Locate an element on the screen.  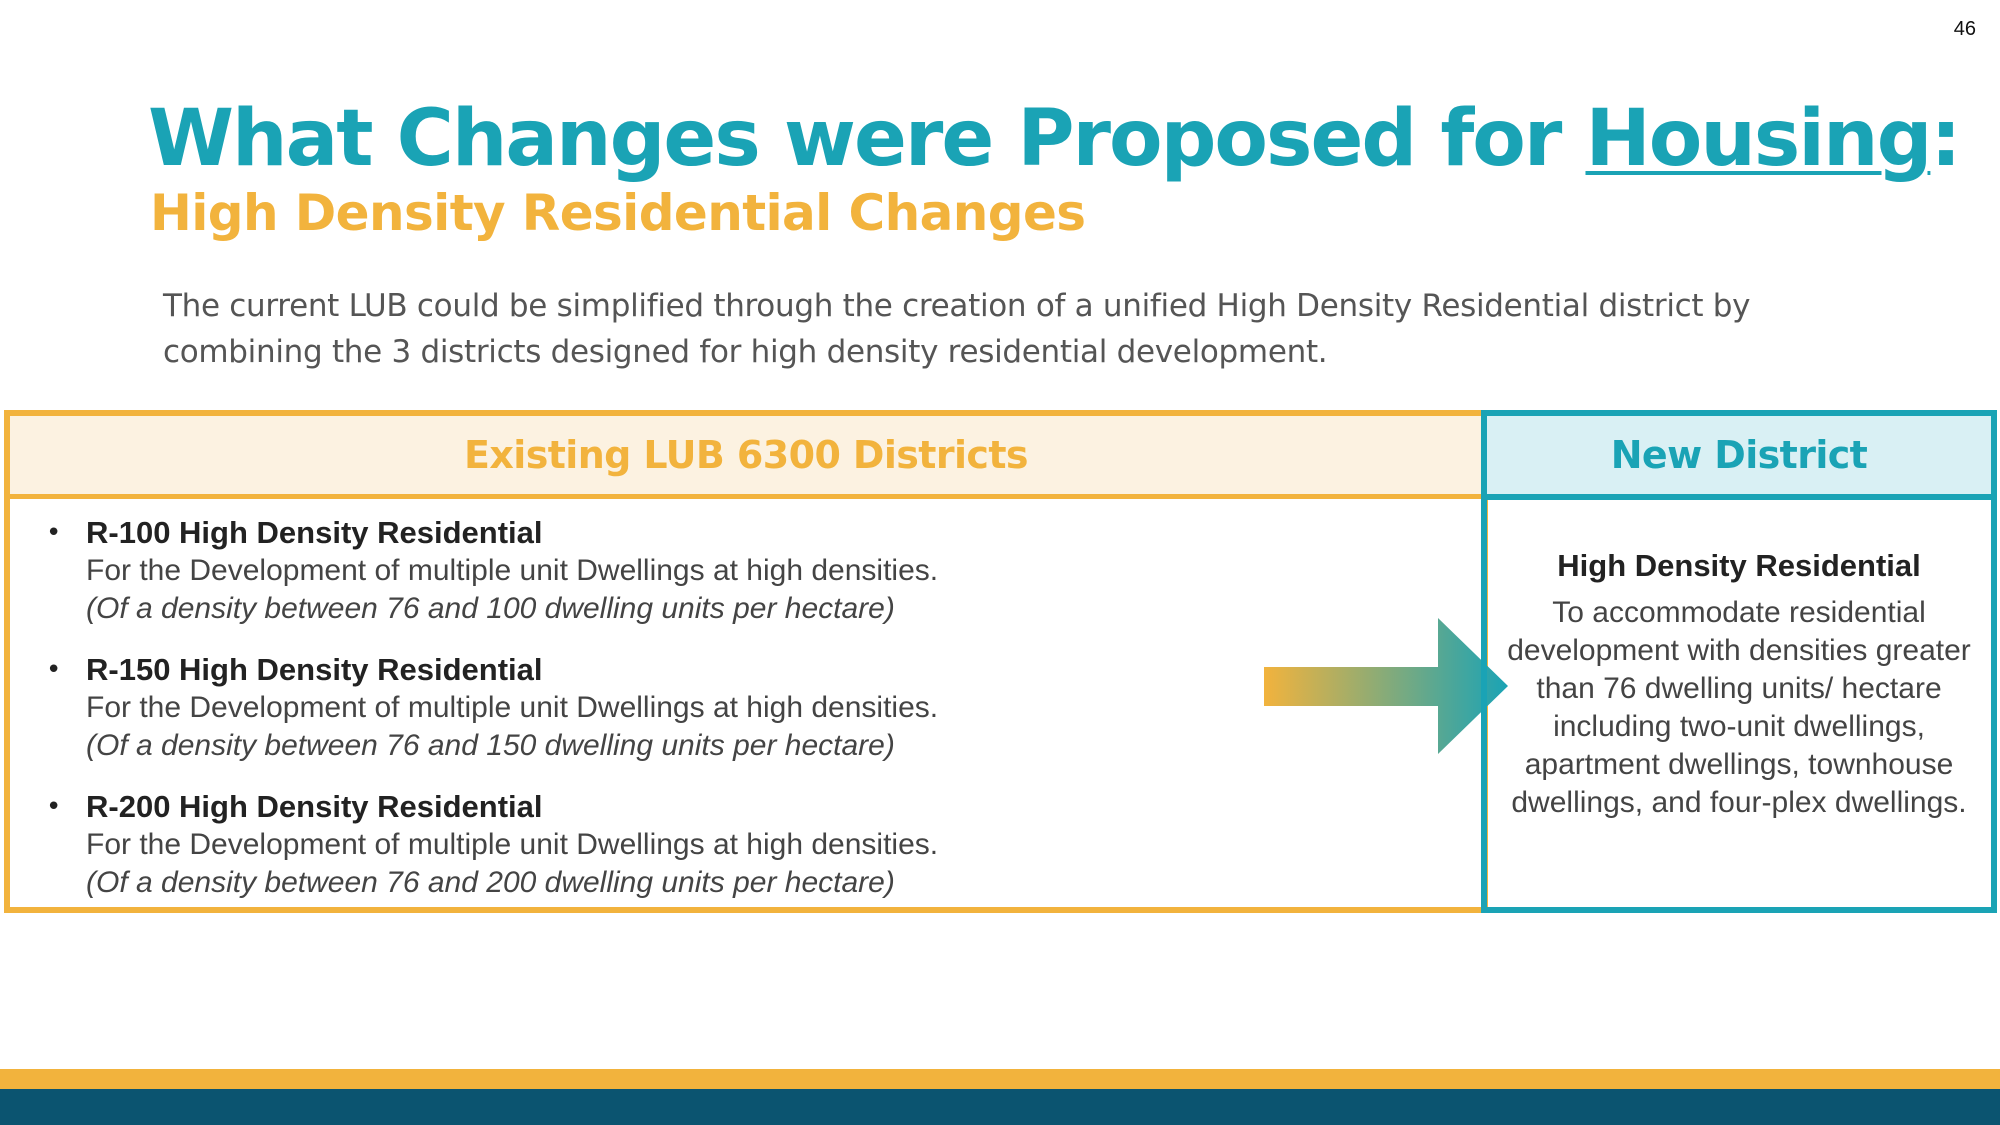
district-name: R-200 High Density Residential is located at coordinates (314, 806).